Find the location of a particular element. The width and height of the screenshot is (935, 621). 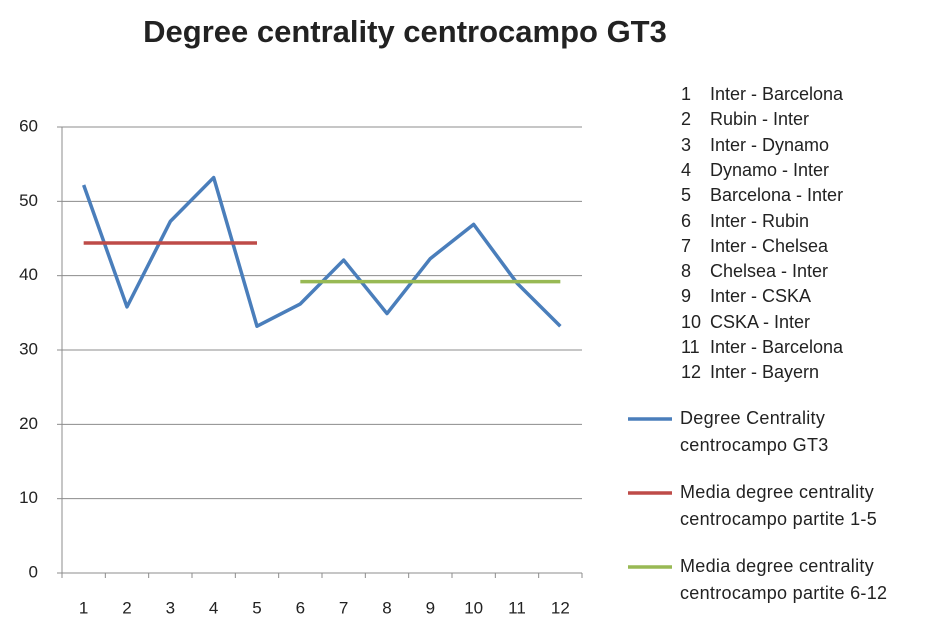

y-tick-label: 30 is located at coordinates (28, 348).